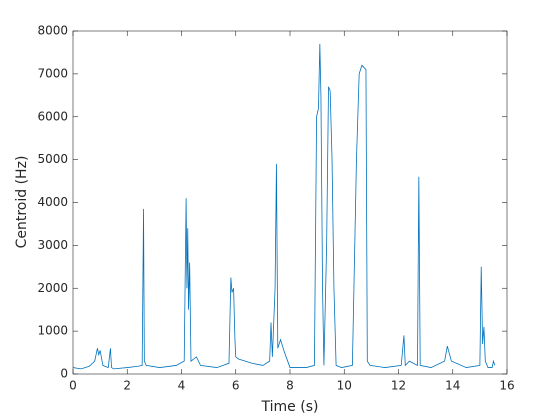 The image size is (560, 420). Describe the element at coordinates (52, 331) in the screenshot. I see `y-tick-label: 1000` at that location.